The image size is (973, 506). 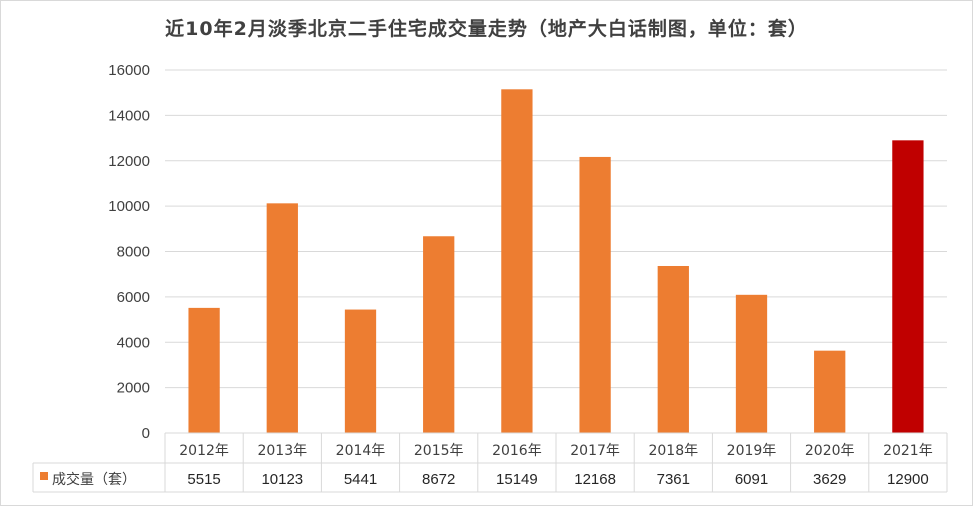 I want to click on data-label: 7361, so click(x=673, y=479).